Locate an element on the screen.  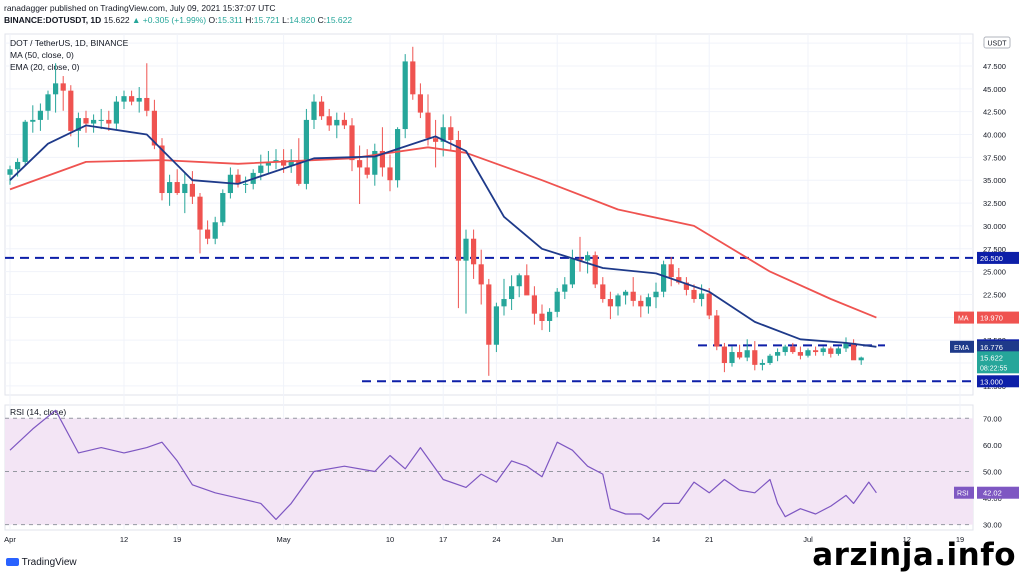
high-value: 15.721 is located at coordinates (266, 20).